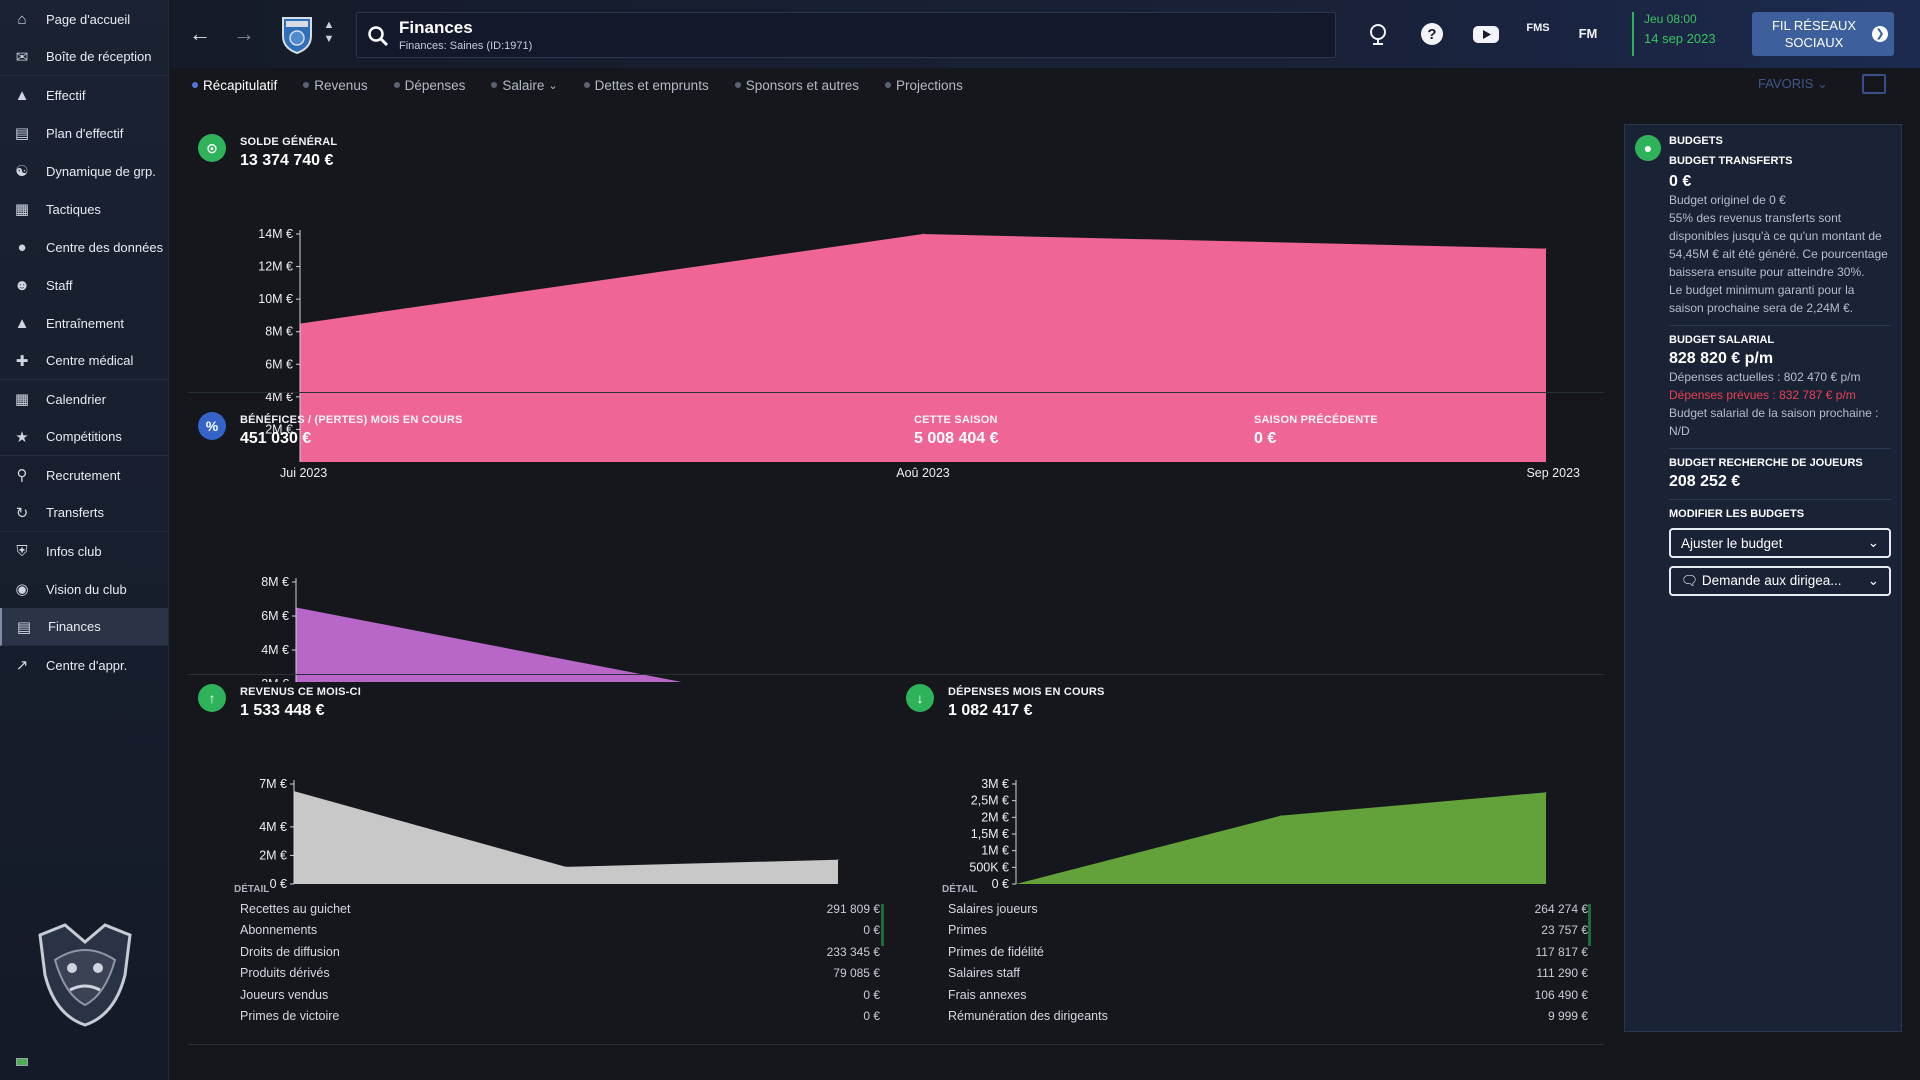 This screenshot has height=1080, width=1920. What do you see at coordinates (956, 438) in the screenshot?
I see `season-value: 5 008 404 €` at bounding box center [956, 438].